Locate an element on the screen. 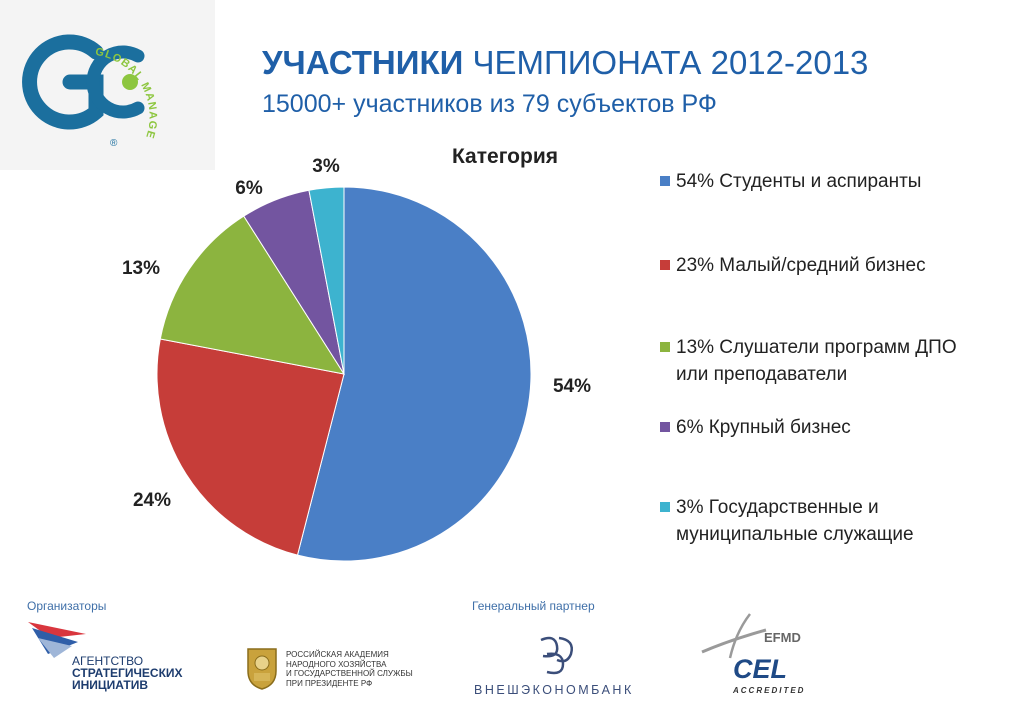  accredited-text: ACCREDITED is located at coordinates (769, 690).